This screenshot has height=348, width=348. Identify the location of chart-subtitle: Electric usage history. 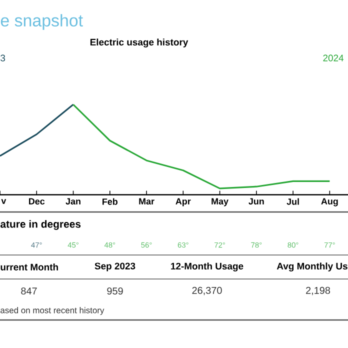
(139, 43).